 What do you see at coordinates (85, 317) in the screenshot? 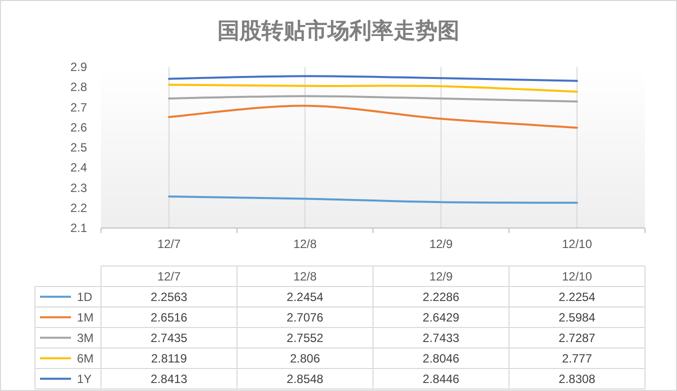
I see `legend-label: 1M` at bounding box center [85, 317].